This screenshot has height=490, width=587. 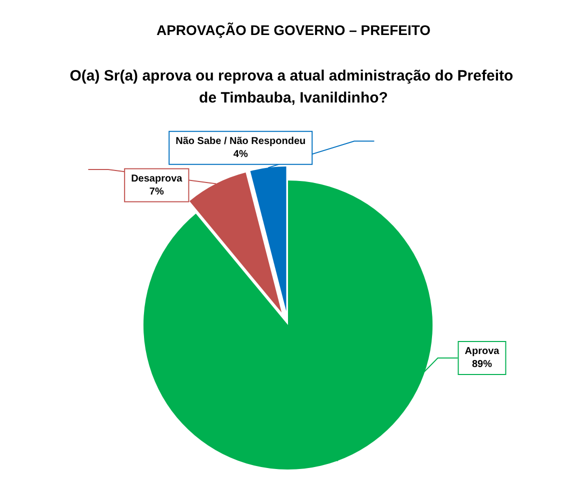 I want to click on data-label: 89%, so click(x=482, y=364).